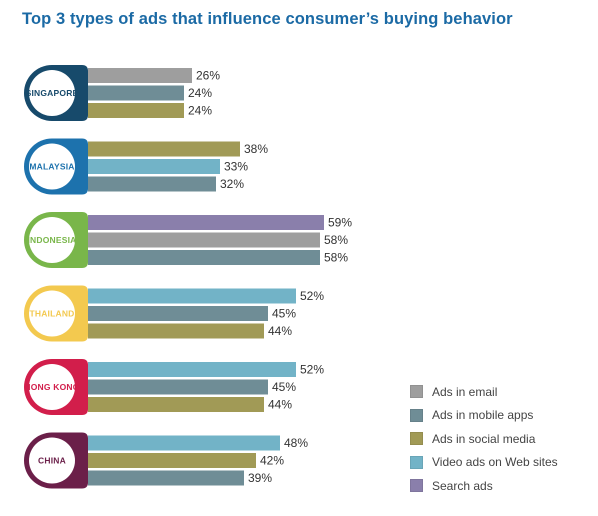 The image size is (598, 516). Describe the element at coordinates (200, 93) in the screenshot. I see `data-label-singapore-mobile: 24%` at that location.